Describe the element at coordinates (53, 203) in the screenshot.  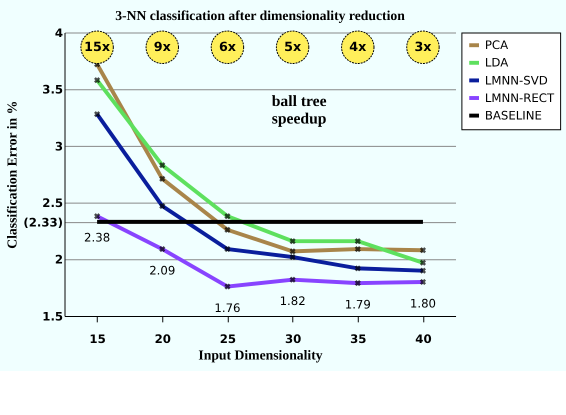
I see `y-tick-label: 2.5` at that location.